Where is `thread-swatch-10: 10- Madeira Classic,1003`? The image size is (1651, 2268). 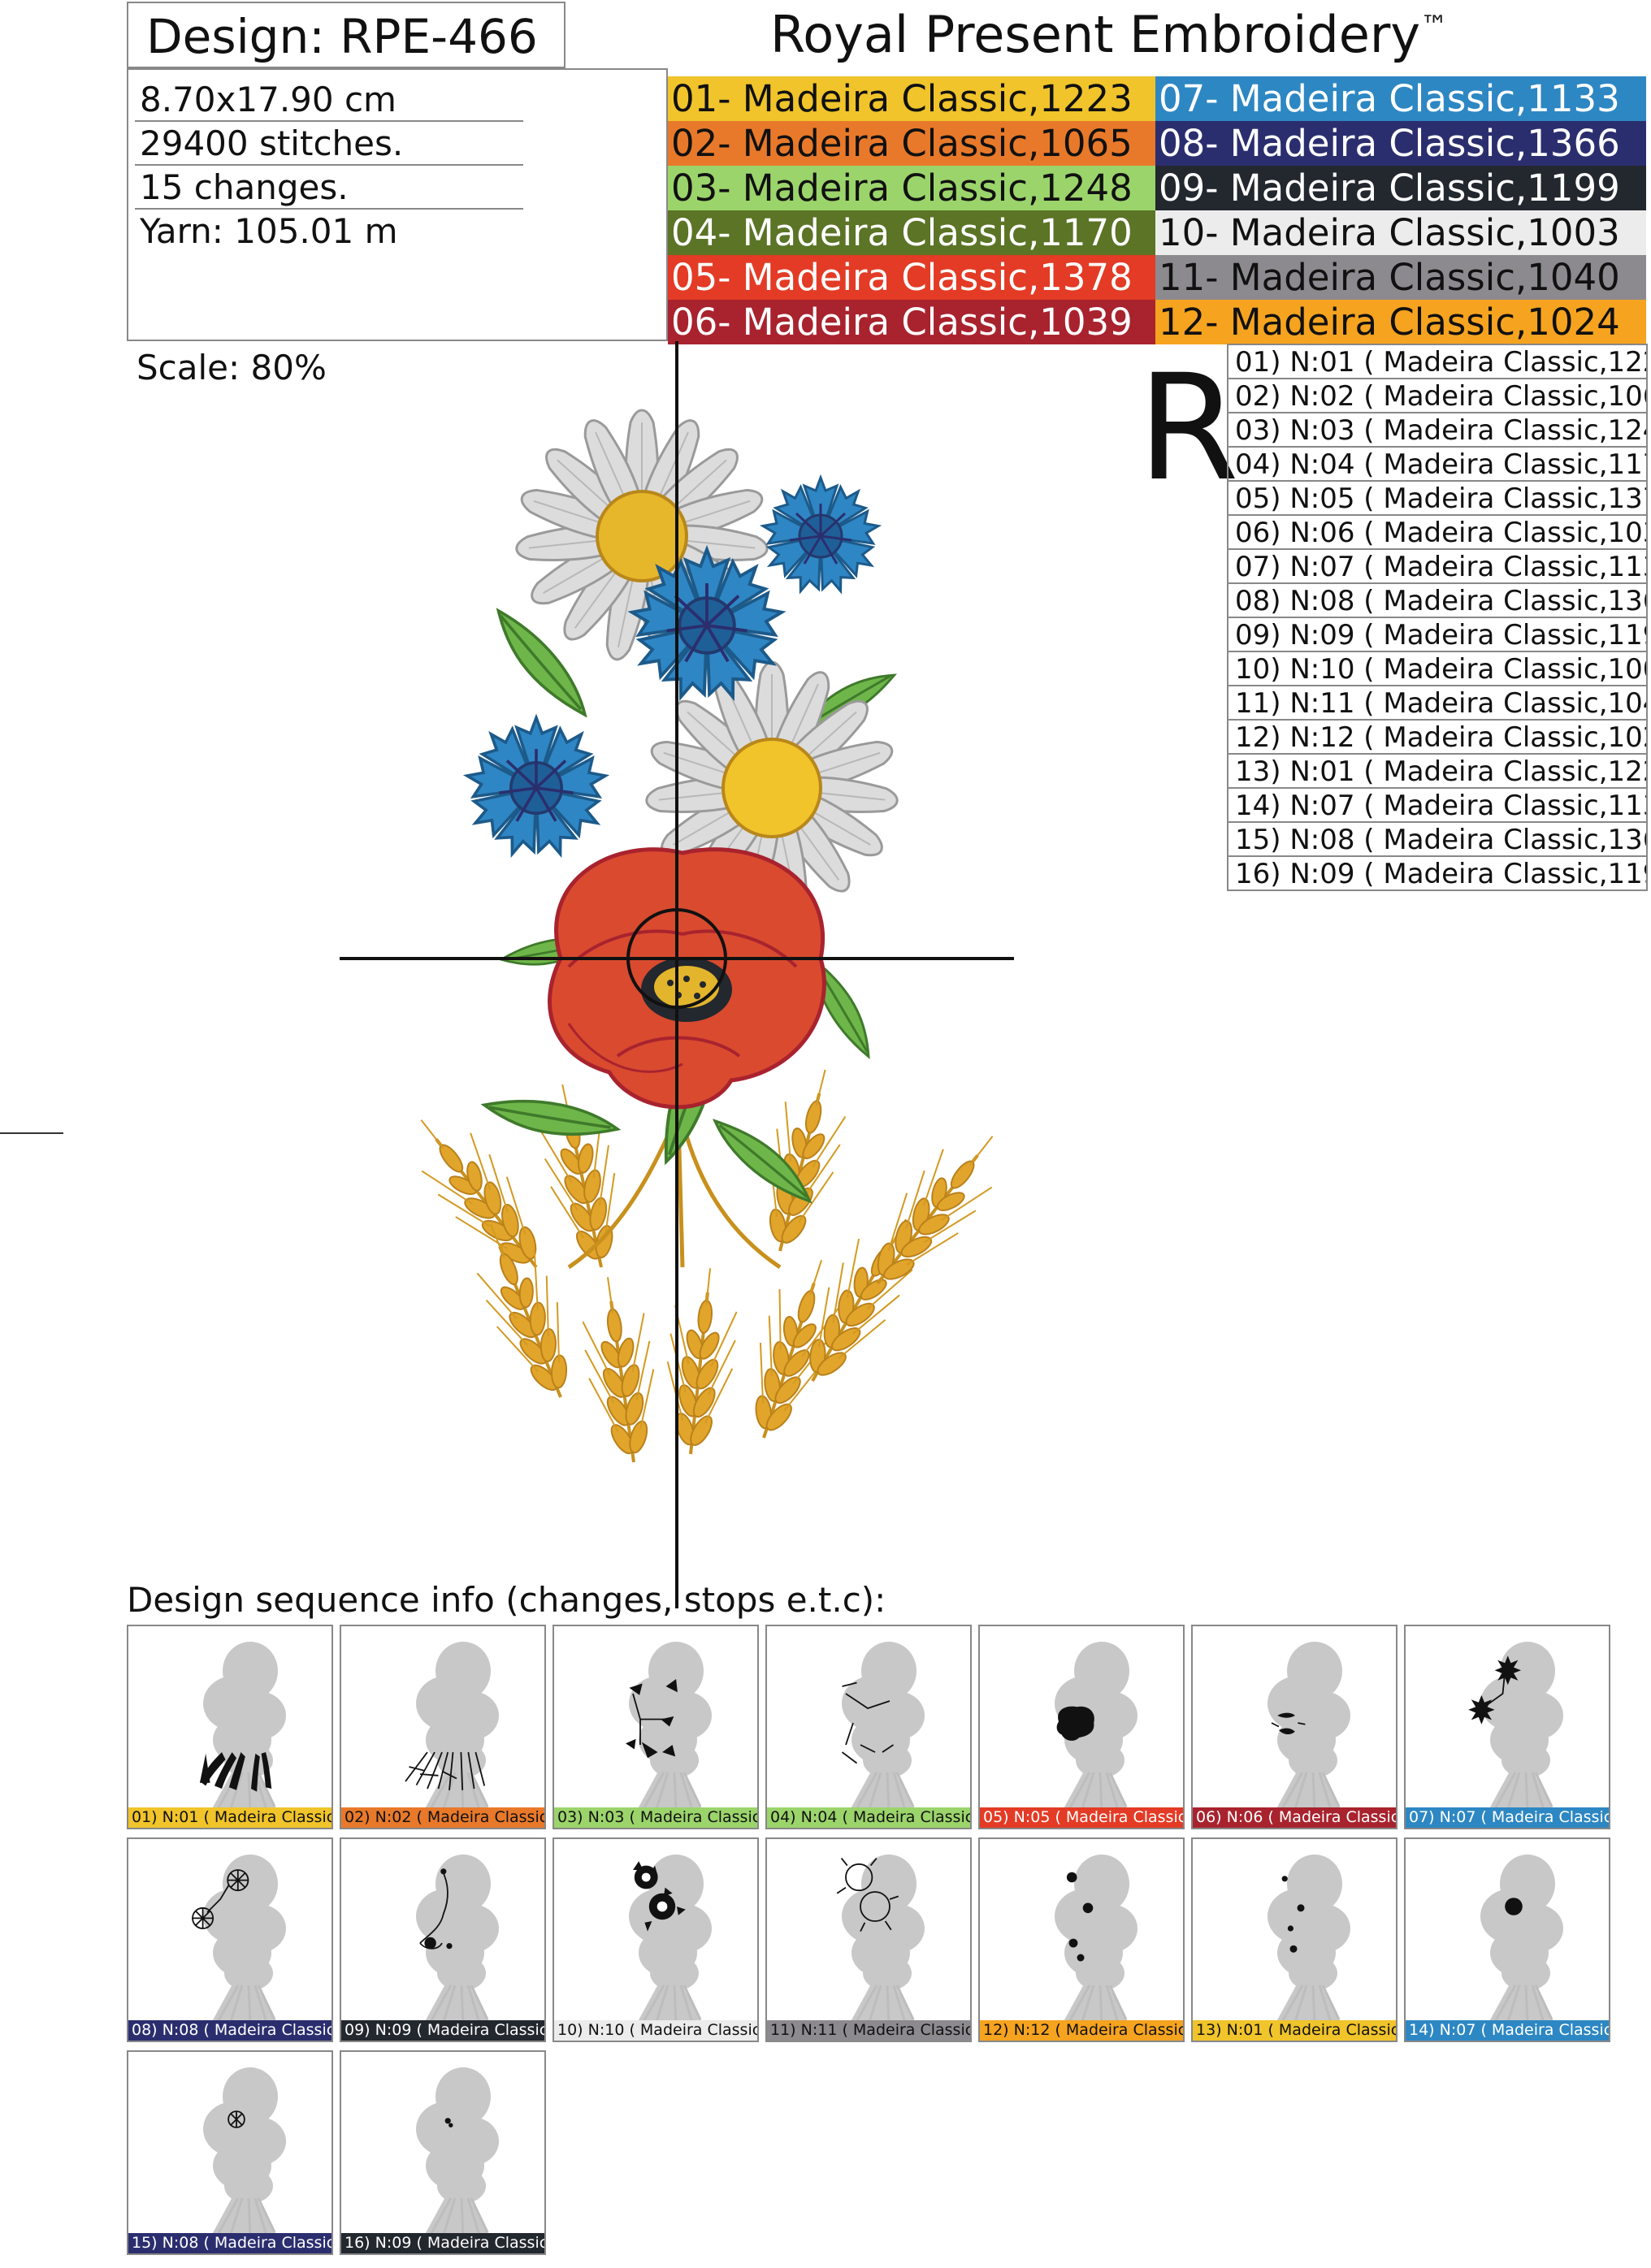 thread-swatch-10: 10- Madeira Classic,1003 is located at coordinates (1401, 233).